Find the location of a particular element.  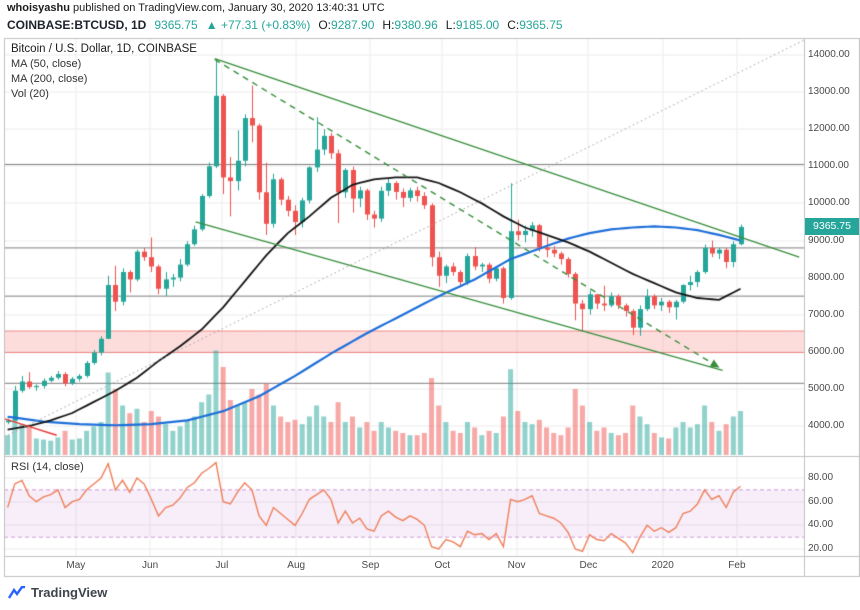

price-tick-label: 13000.00 is located at coordinates (829, 92).